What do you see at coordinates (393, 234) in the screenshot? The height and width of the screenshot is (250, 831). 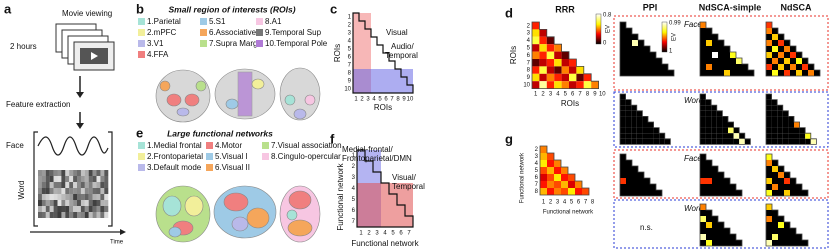 I see `x-tick-label: 5` at bounding box center [393, 234].